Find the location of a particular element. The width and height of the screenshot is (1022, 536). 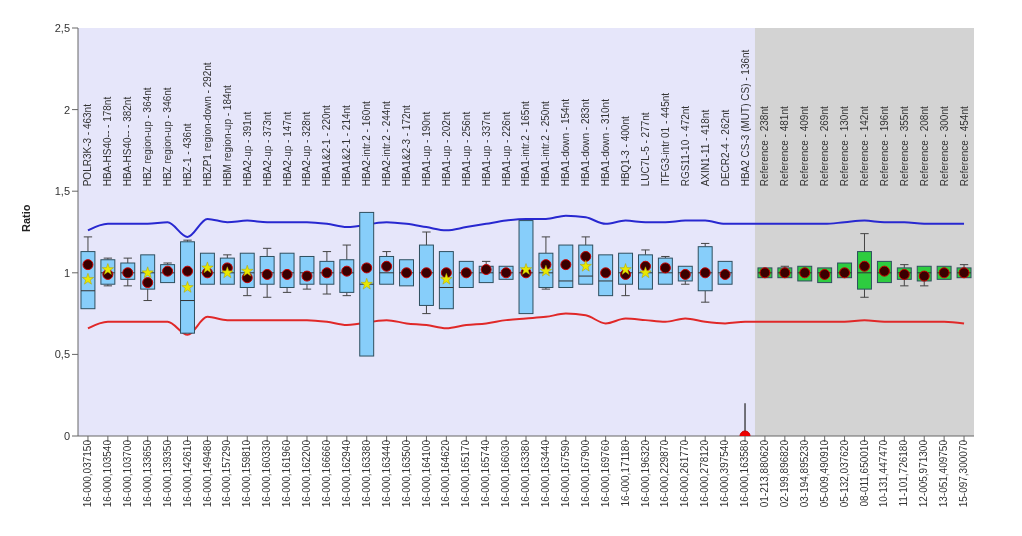

annotation: HBA2-up - 391nt is located at coordinates (247, 149).